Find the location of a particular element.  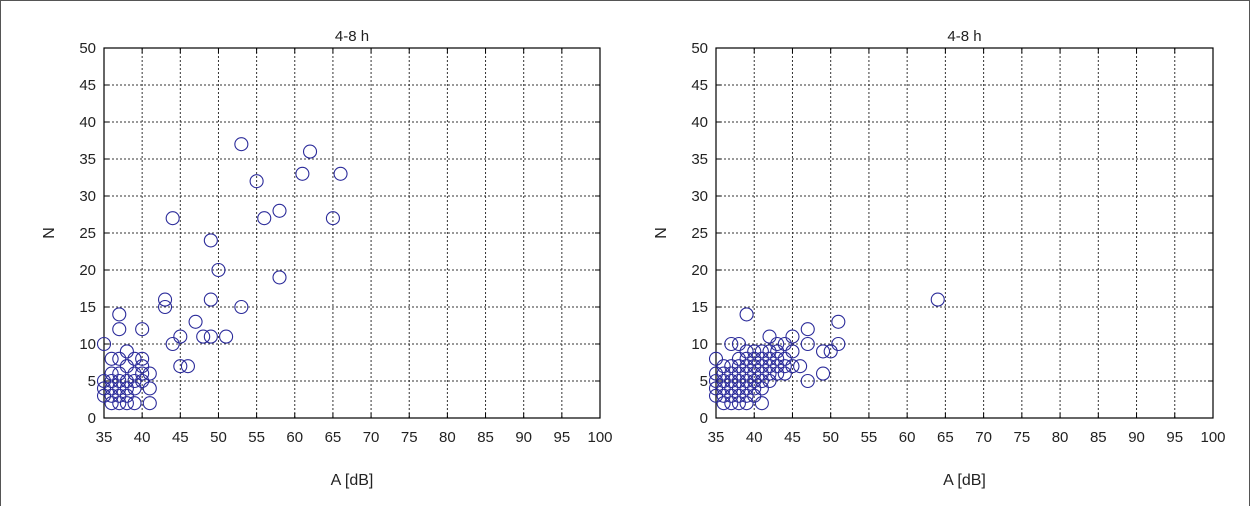

chart2-x-tick-label: 40 is located at coordinates (754, 437).